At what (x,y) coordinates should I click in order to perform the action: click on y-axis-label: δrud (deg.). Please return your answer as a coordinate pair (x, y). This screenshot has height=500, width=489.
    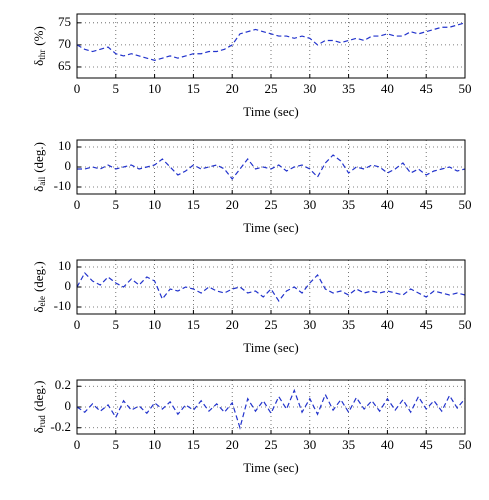
    Looking at the image, I should click on (39, 407).